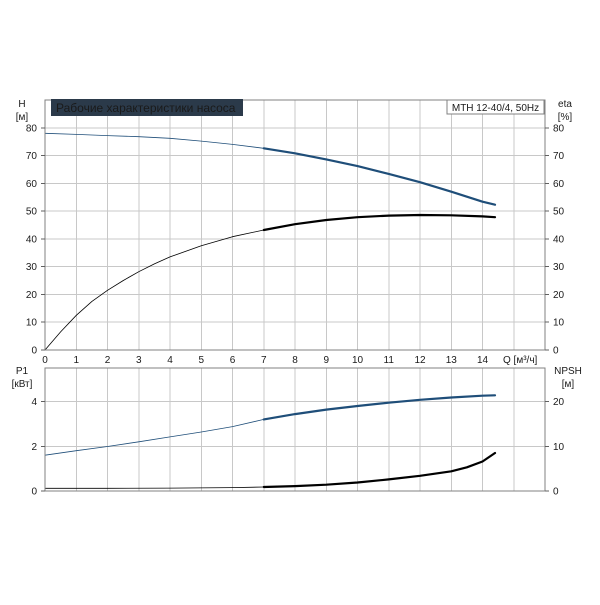 This screenshot has width=600, height=605. Describe the element at coordinates (21, 104) in the screenshot. I see `upper-left-axis-name: H` at that location.